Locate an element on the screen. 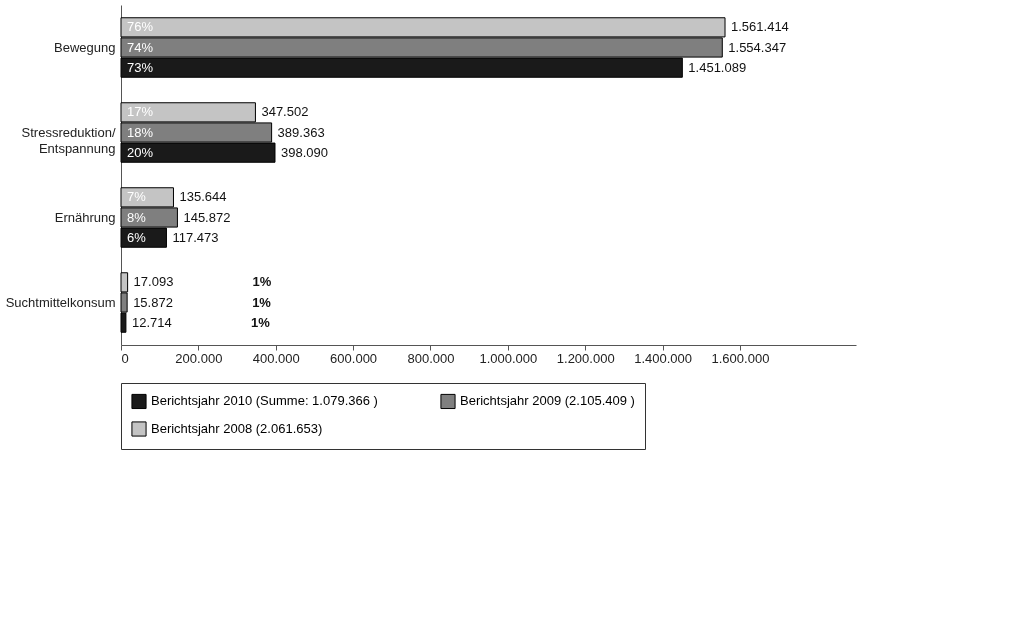 The width and height of the screenshot is (1022, 632). legend-label: Berichtsjahr 2008 (2.061.653) is located at coordinates (237, 428).